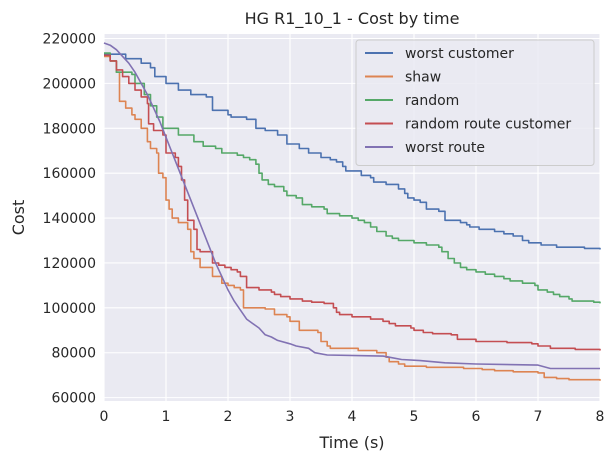 The width and height of the screenshot is (615, 463). What do you see at coordinates (538, 417) in the screenshot?
I see `x-tick-label: 7` at bounding box center [538, 417].